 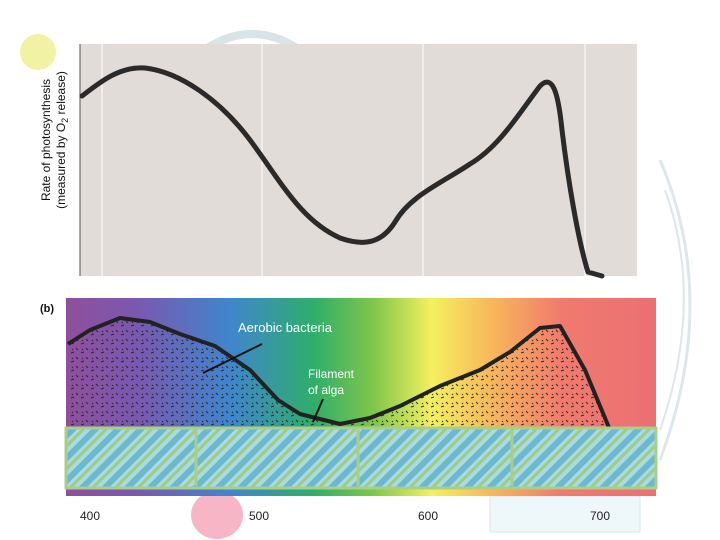 I want to click on alga-filament, so click(x=361, y=458).